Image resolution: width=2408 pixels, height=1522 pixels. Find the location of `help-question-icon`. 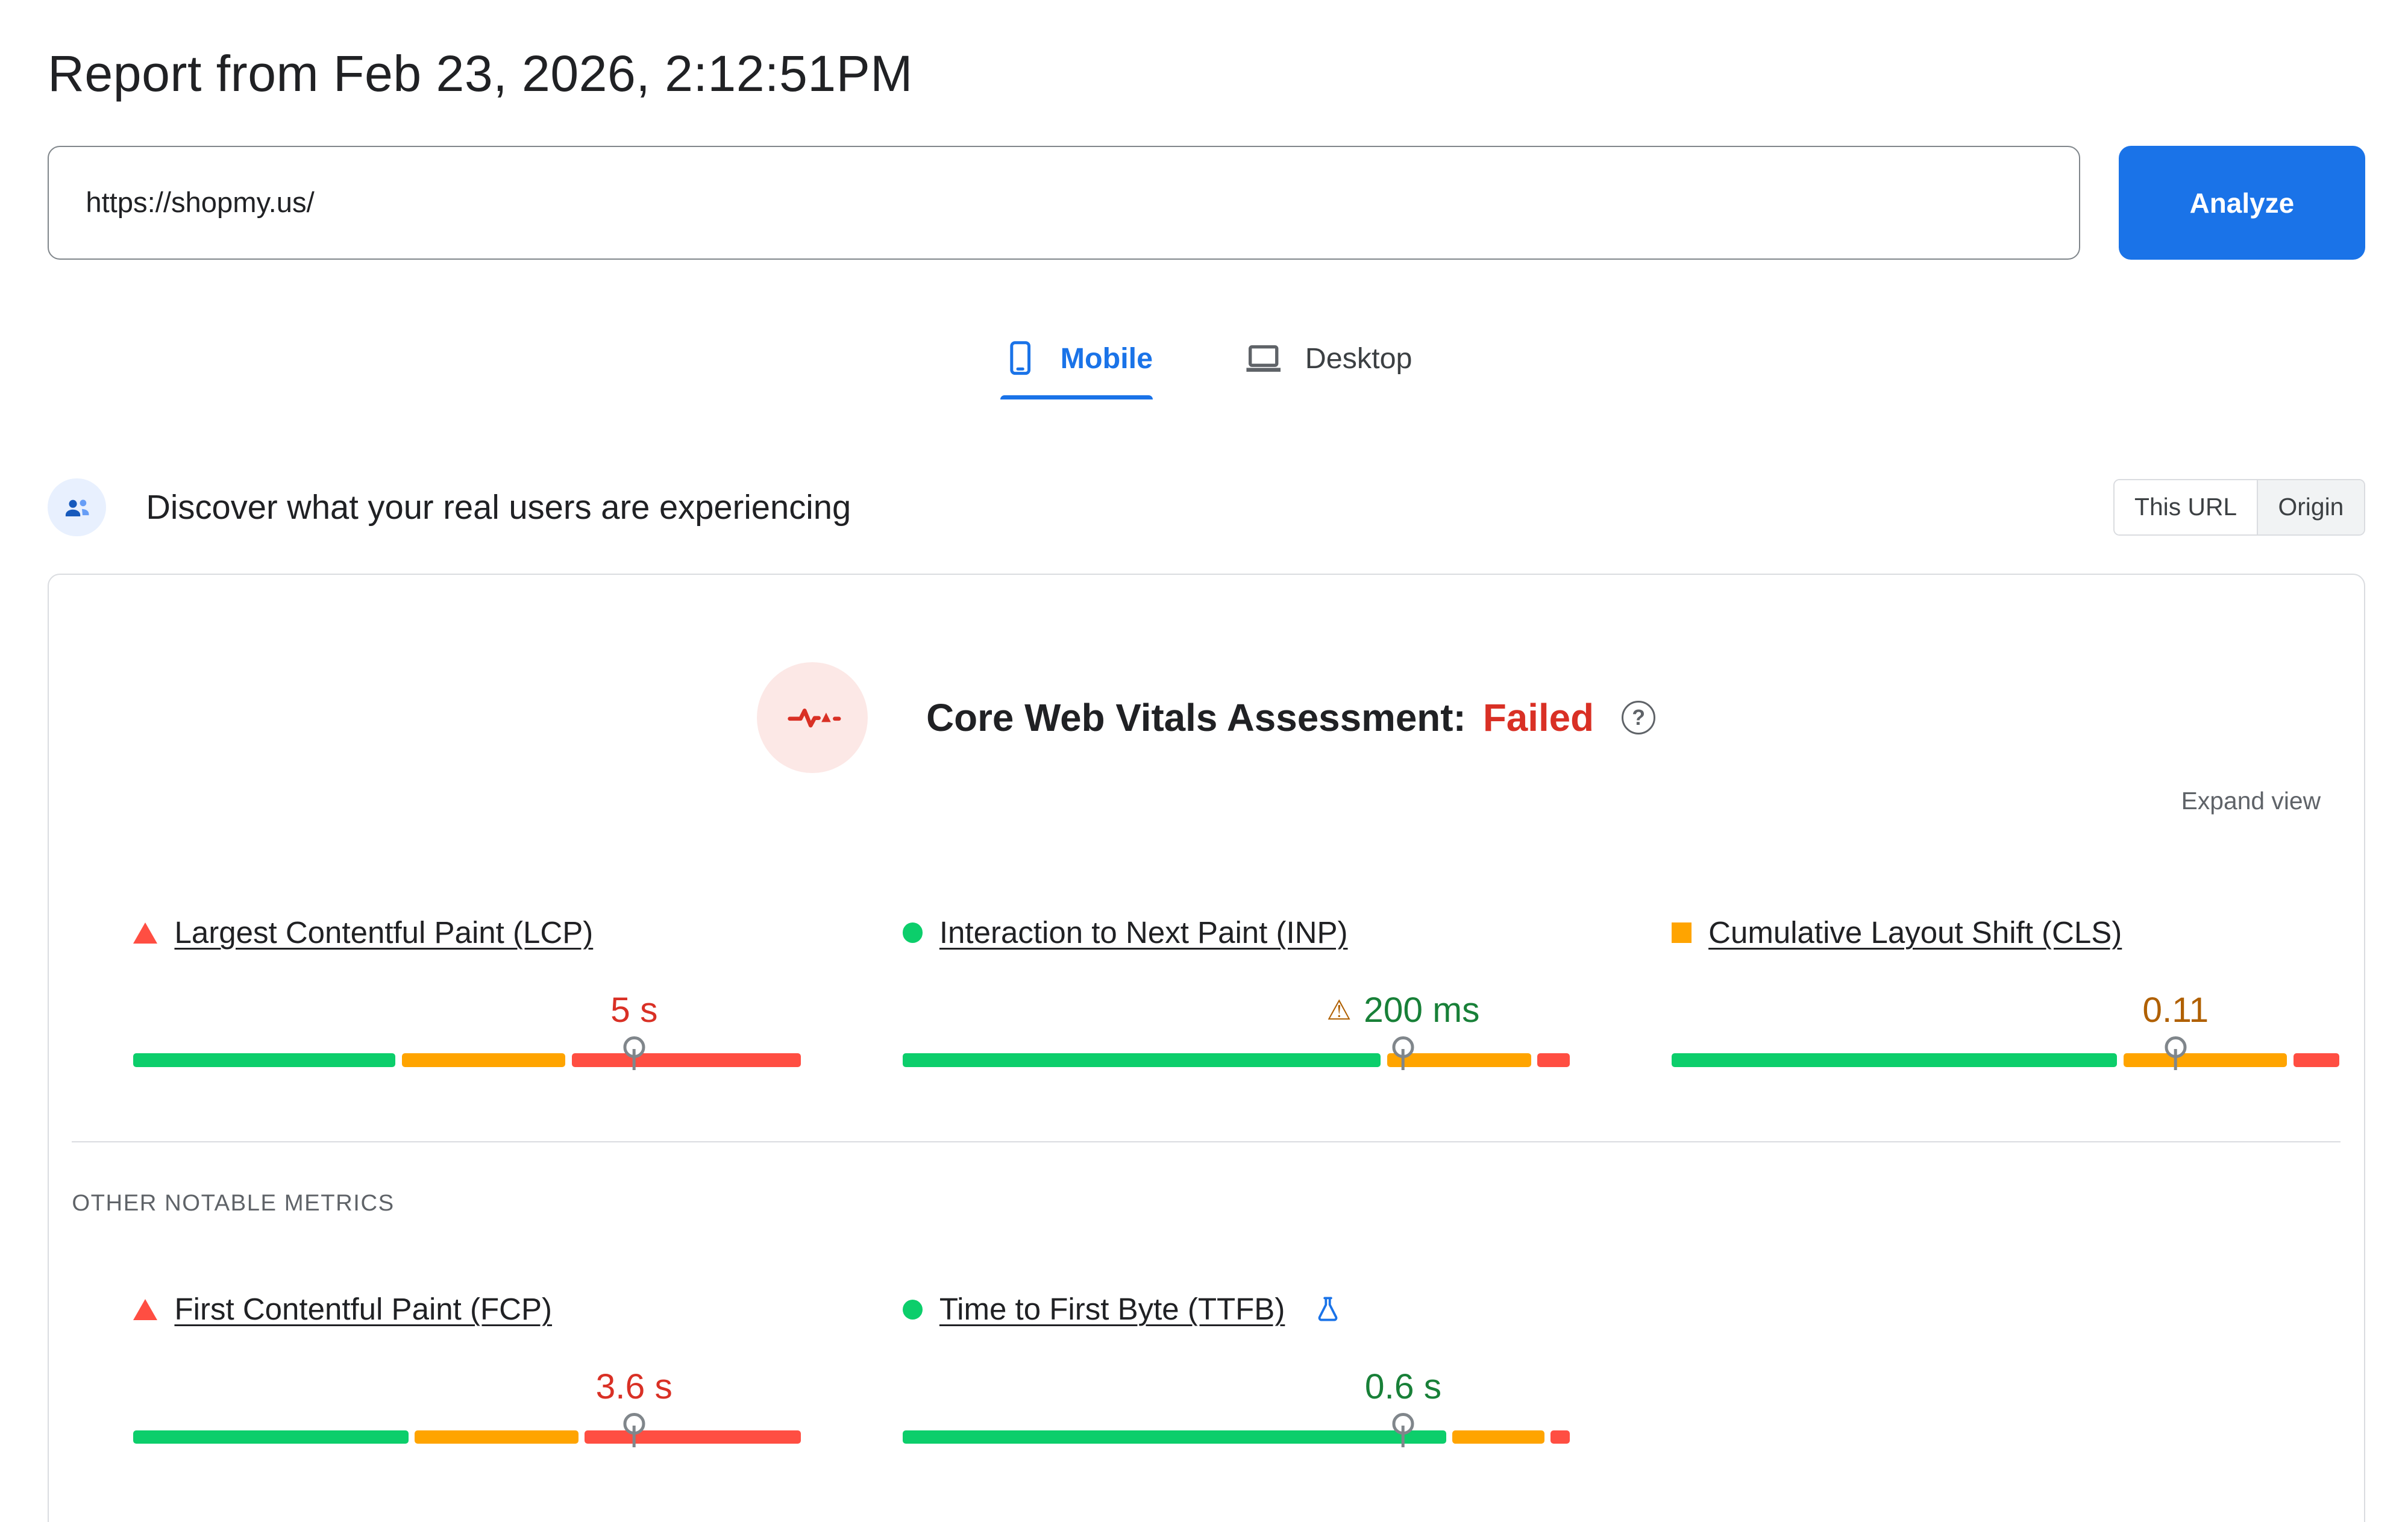

help-question-icon is located at coordinates (1639, 717).